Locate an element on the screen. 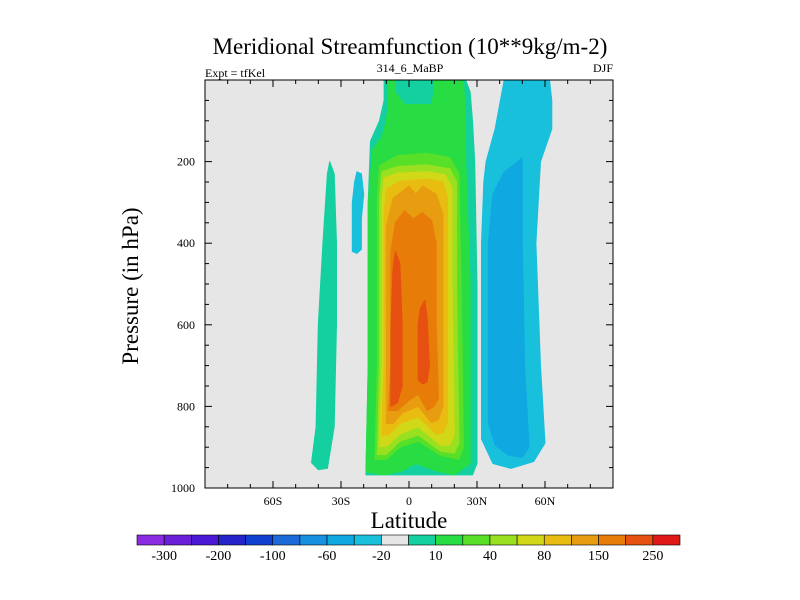 The width and height of the screenshot is (800, 600). colorbar-label-8: 150 is located at coordinates (598, 556).